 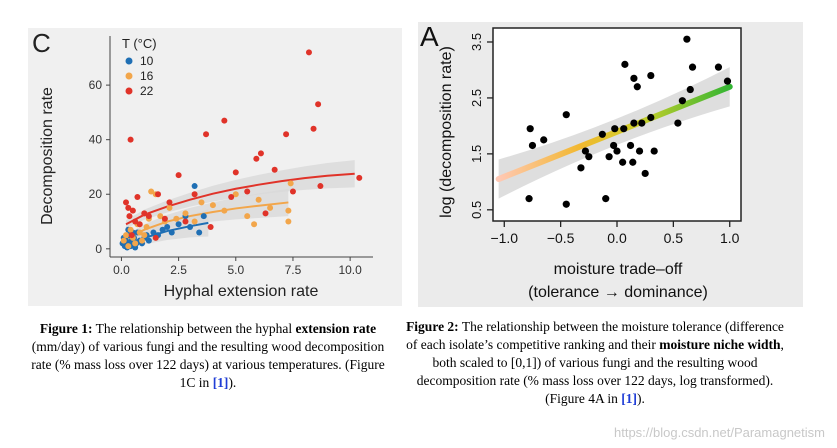 I want to click on caption1-reference-link: [1], so click(x=220, y=382).